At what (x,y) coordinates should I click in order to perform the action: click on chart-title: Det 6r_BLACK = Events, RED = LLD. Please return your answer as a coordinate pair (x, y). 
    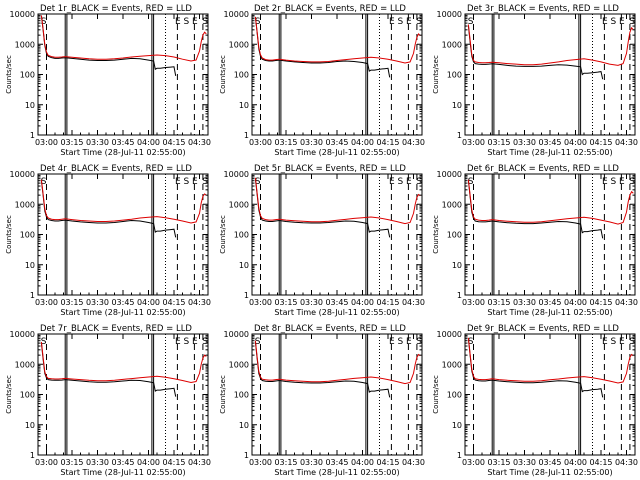
    Looking at the image, I should click on (543, 169).